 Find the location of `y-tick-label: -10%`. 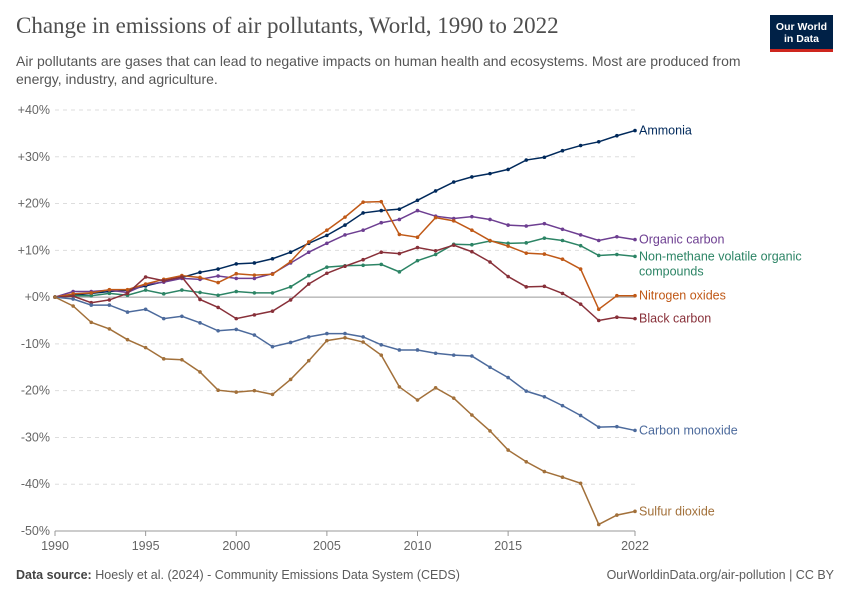

y-tick-label: -10% is located at coordinates (35, 344).